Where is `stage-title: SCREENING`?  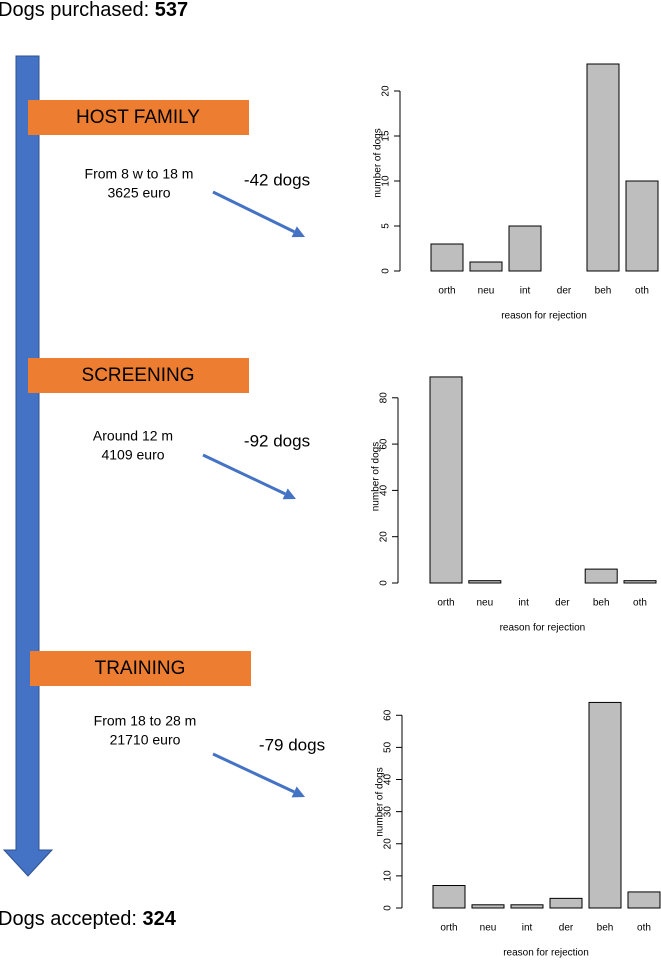 stage-title: SCREENING is located at coordinates (138, 375).